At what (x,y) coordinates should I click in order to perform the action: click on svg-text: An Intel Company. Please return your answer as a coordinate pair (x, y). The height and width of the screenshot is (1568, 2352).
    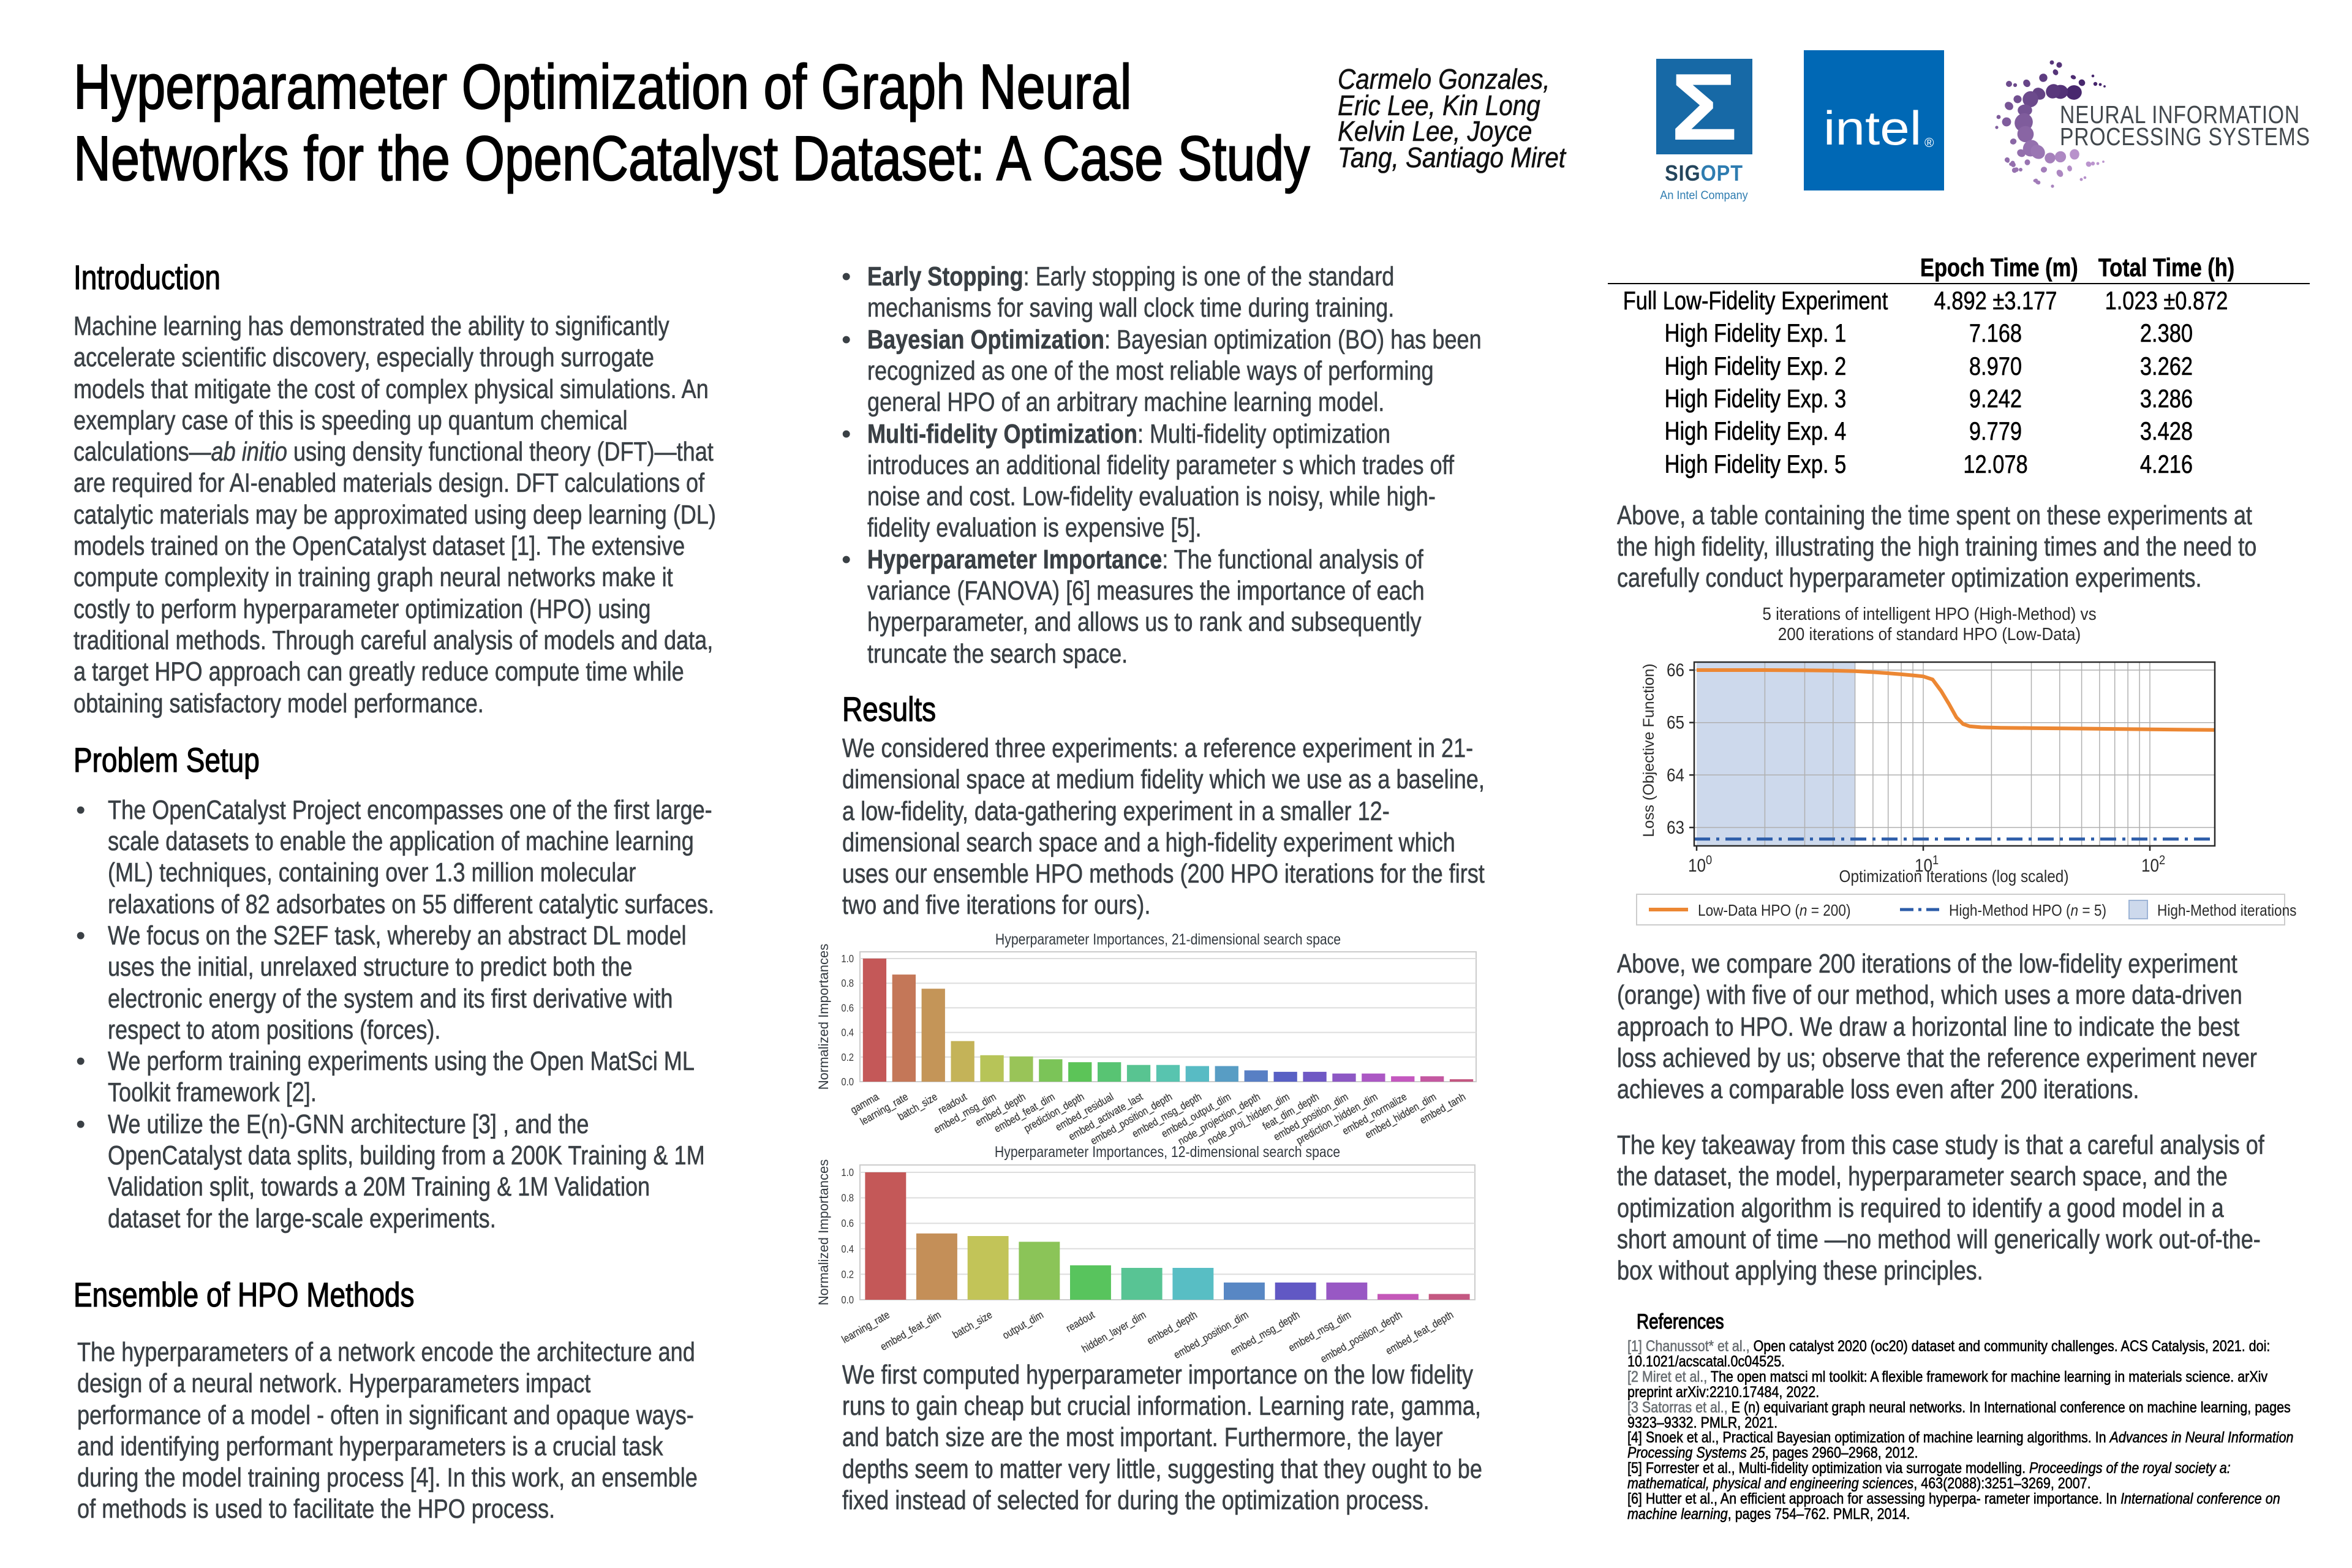
    Looking at the image, I should click on (1704, 196).